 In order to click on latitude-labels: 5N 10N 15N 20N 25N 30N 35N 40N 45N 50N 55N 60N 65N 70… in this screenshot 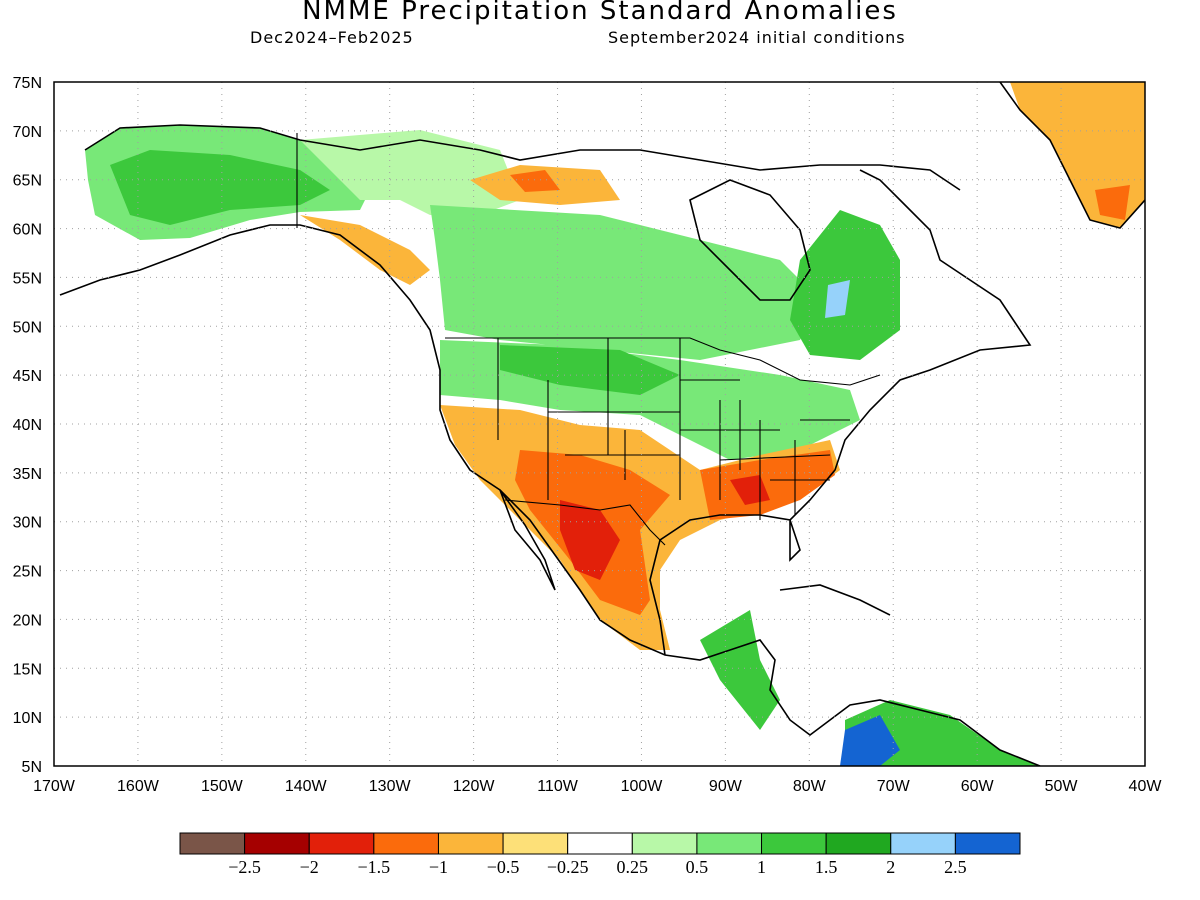, I will do `click(27, 425)`.